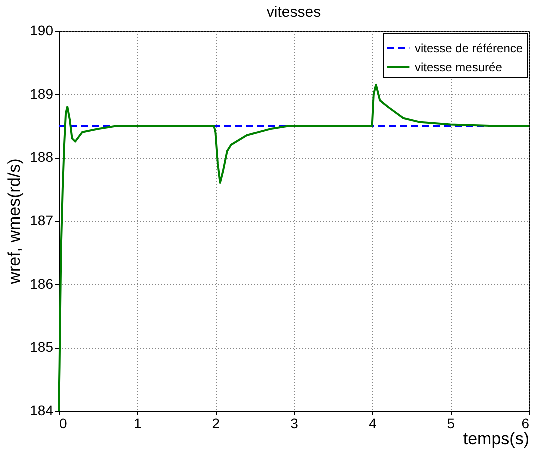 The width and height of the screenshot is (538, 452). I want to click on x-tick-label: 6, so click(526, 424).